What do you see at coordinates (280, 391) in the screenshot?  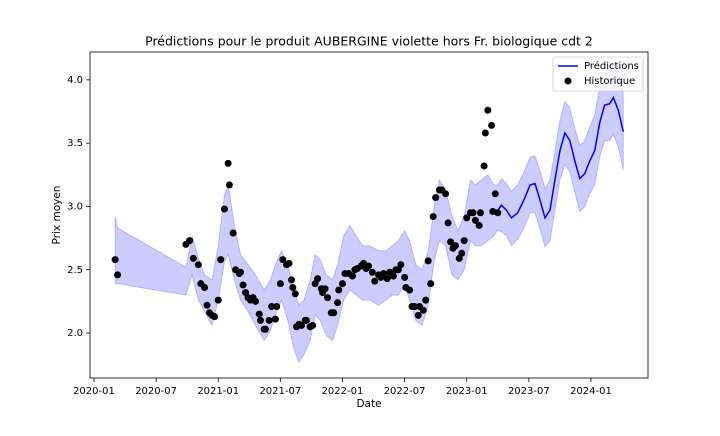 I see `x-tick-label: 2021-07` at bounding box center [280, 391].